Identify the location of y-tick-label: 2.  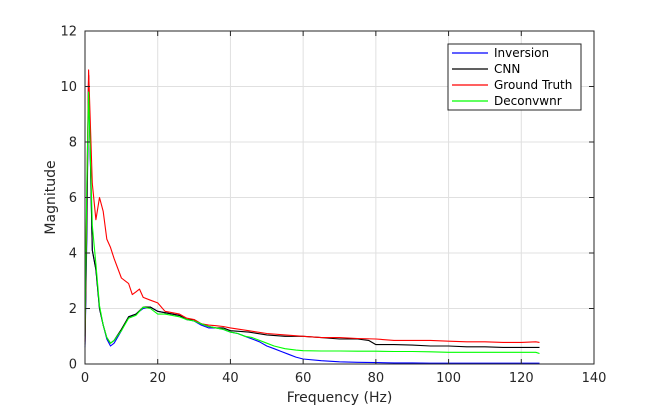
(73, 309).